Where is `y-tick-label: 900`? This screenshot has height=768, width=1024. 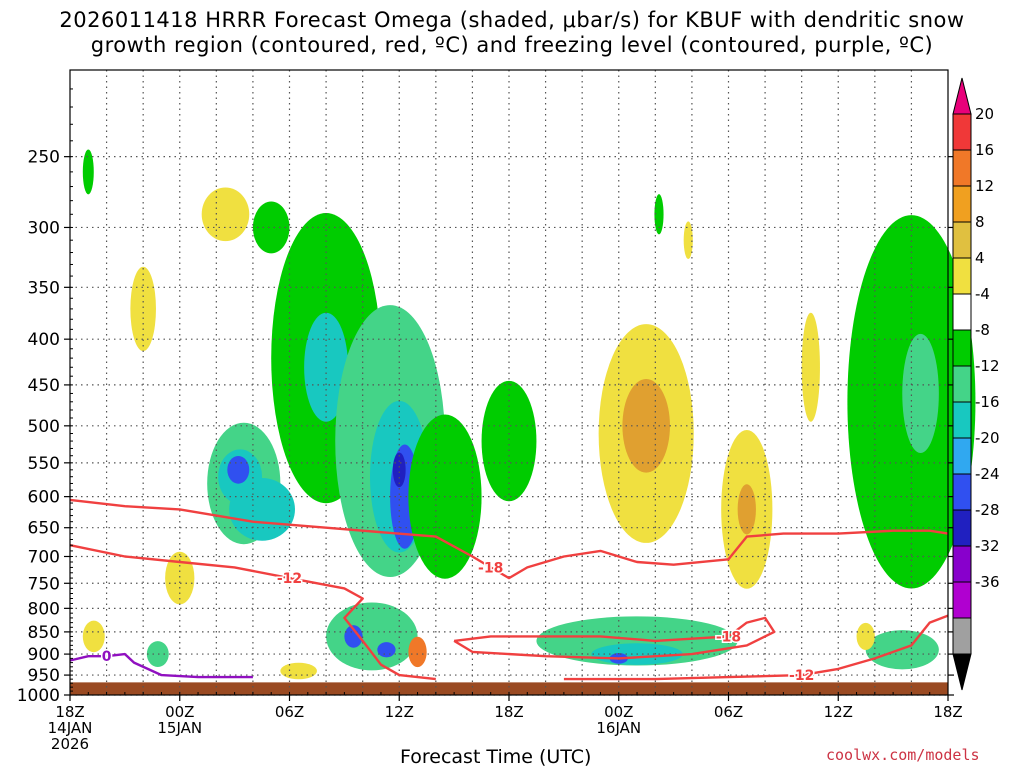 y-tick-label: 900 is located at coordinates (44, 655).